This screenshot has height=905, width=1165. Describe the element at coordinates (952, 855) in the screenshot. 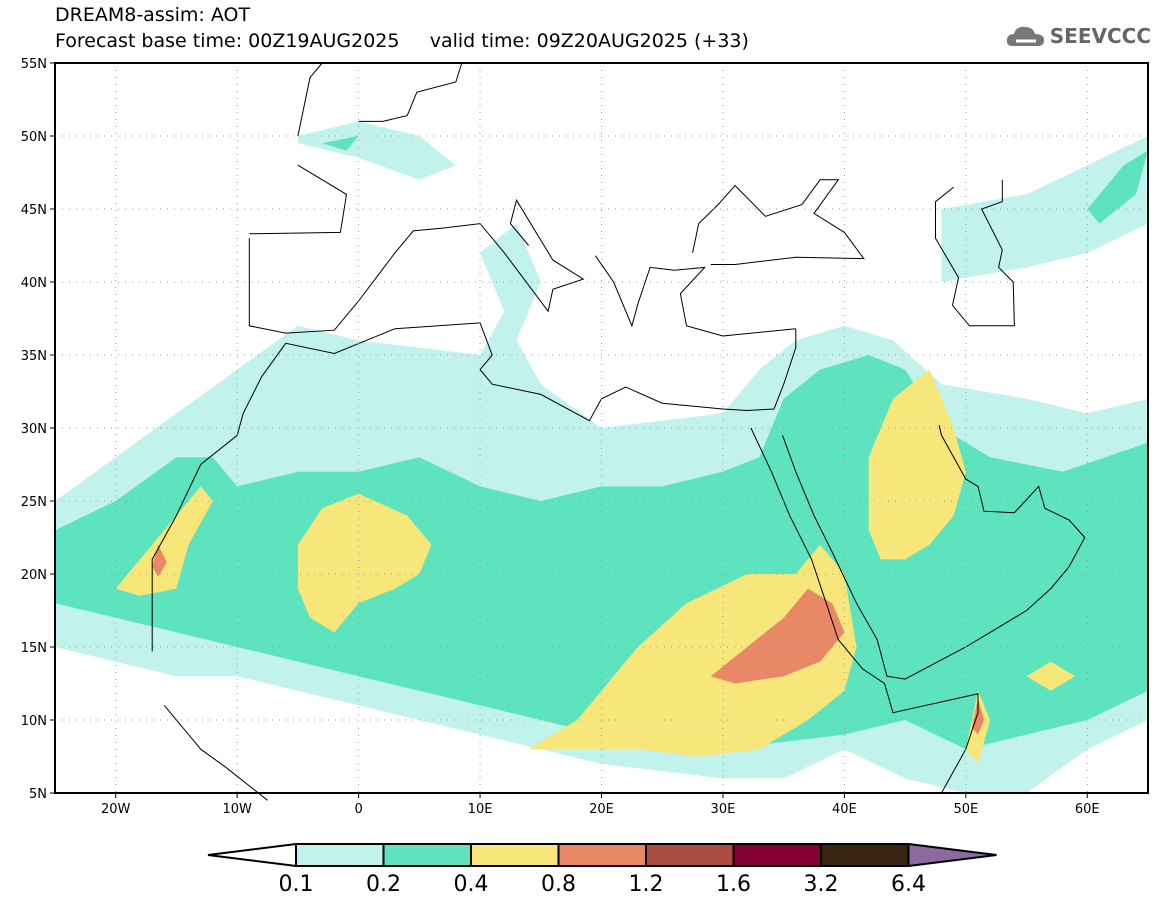

I see `colorbar-over-arrow` at that location.